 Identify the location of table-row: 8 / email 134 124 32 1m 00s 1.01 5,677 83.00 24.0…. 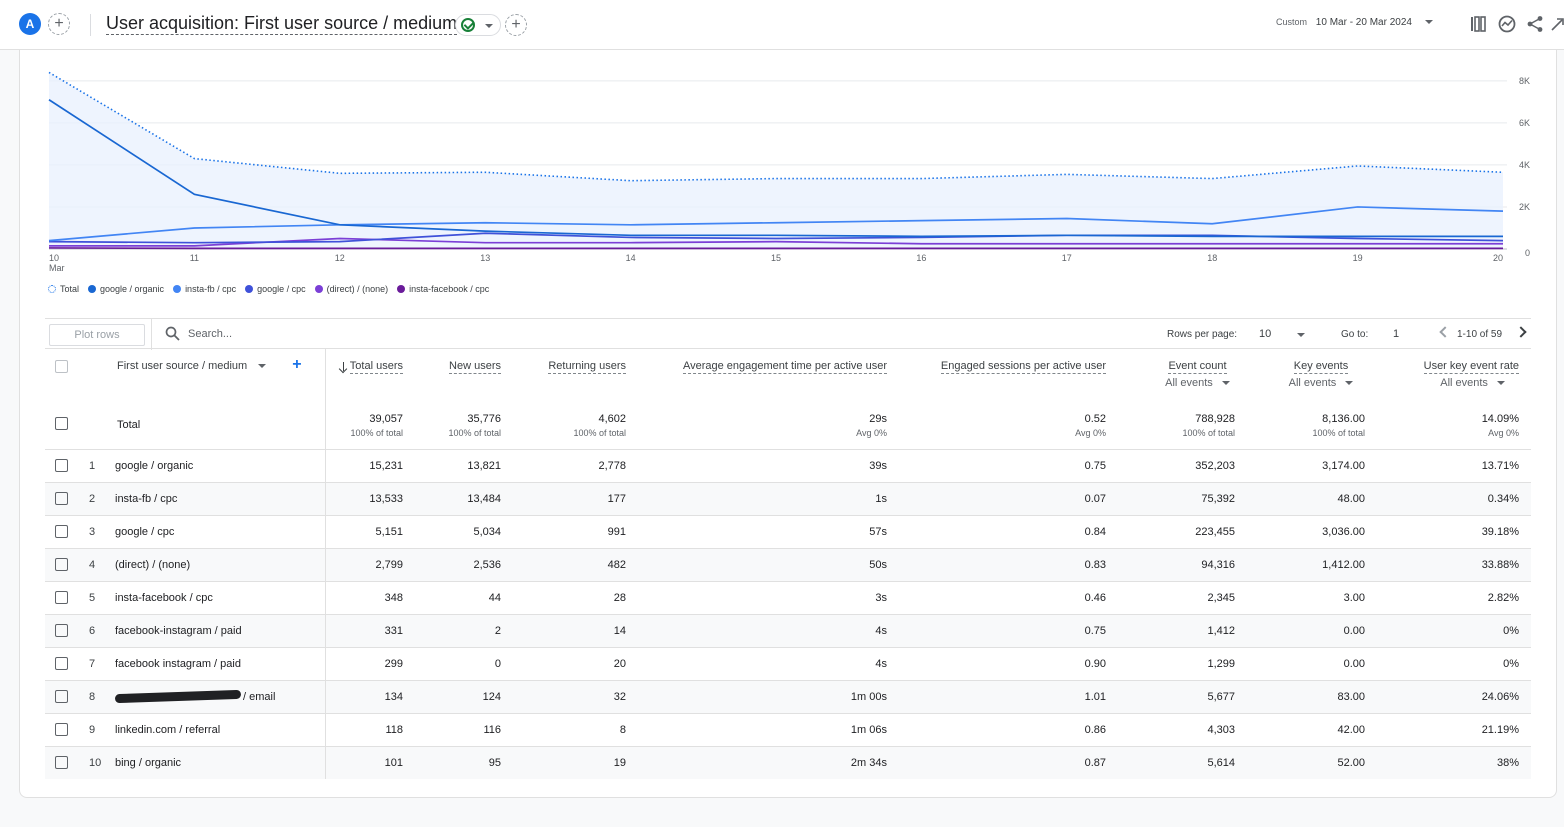
(788, 696).